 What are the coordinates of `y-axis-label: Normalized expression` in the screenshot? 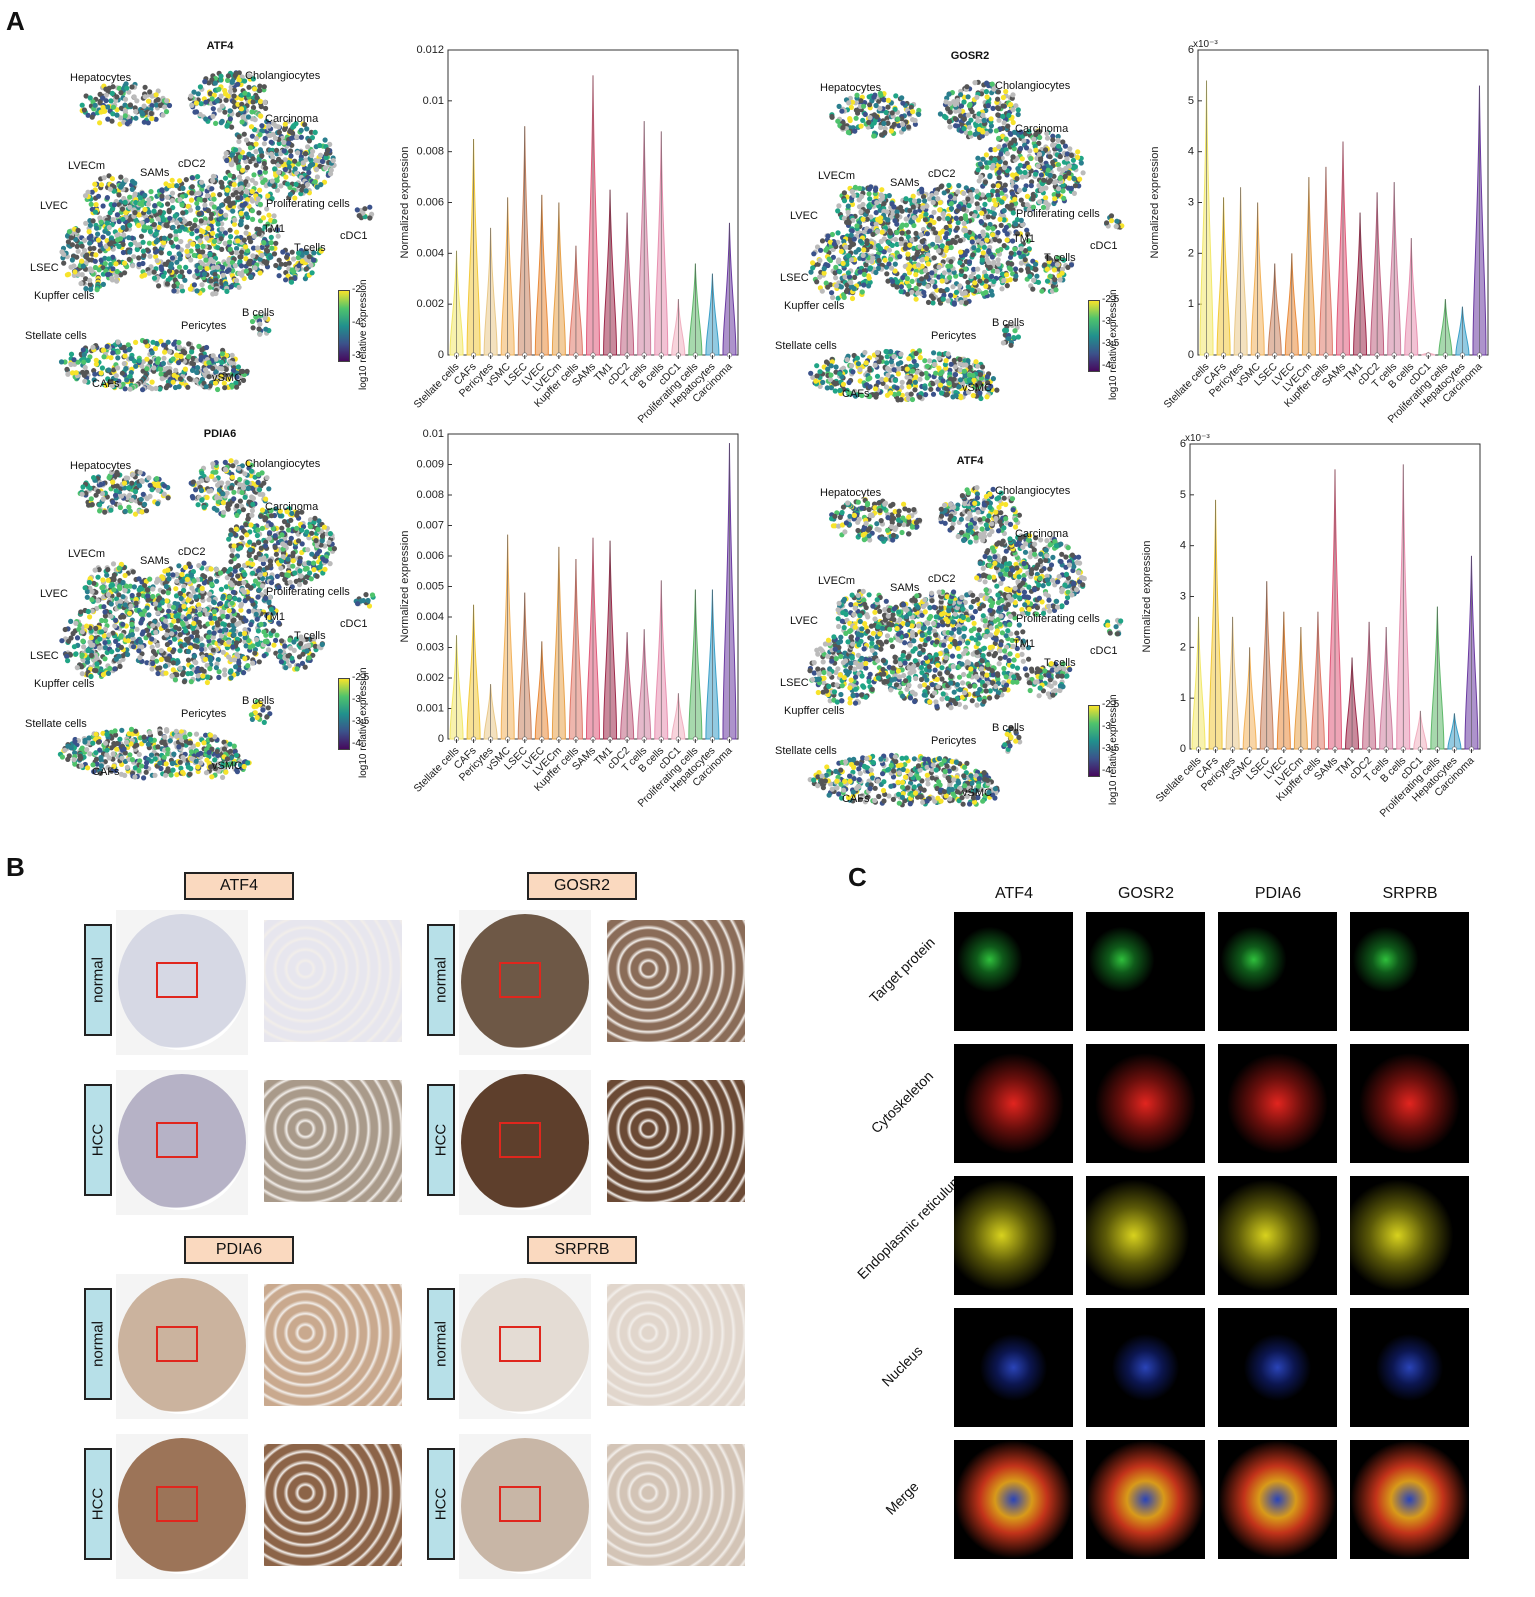 It's located at (1155, 203).